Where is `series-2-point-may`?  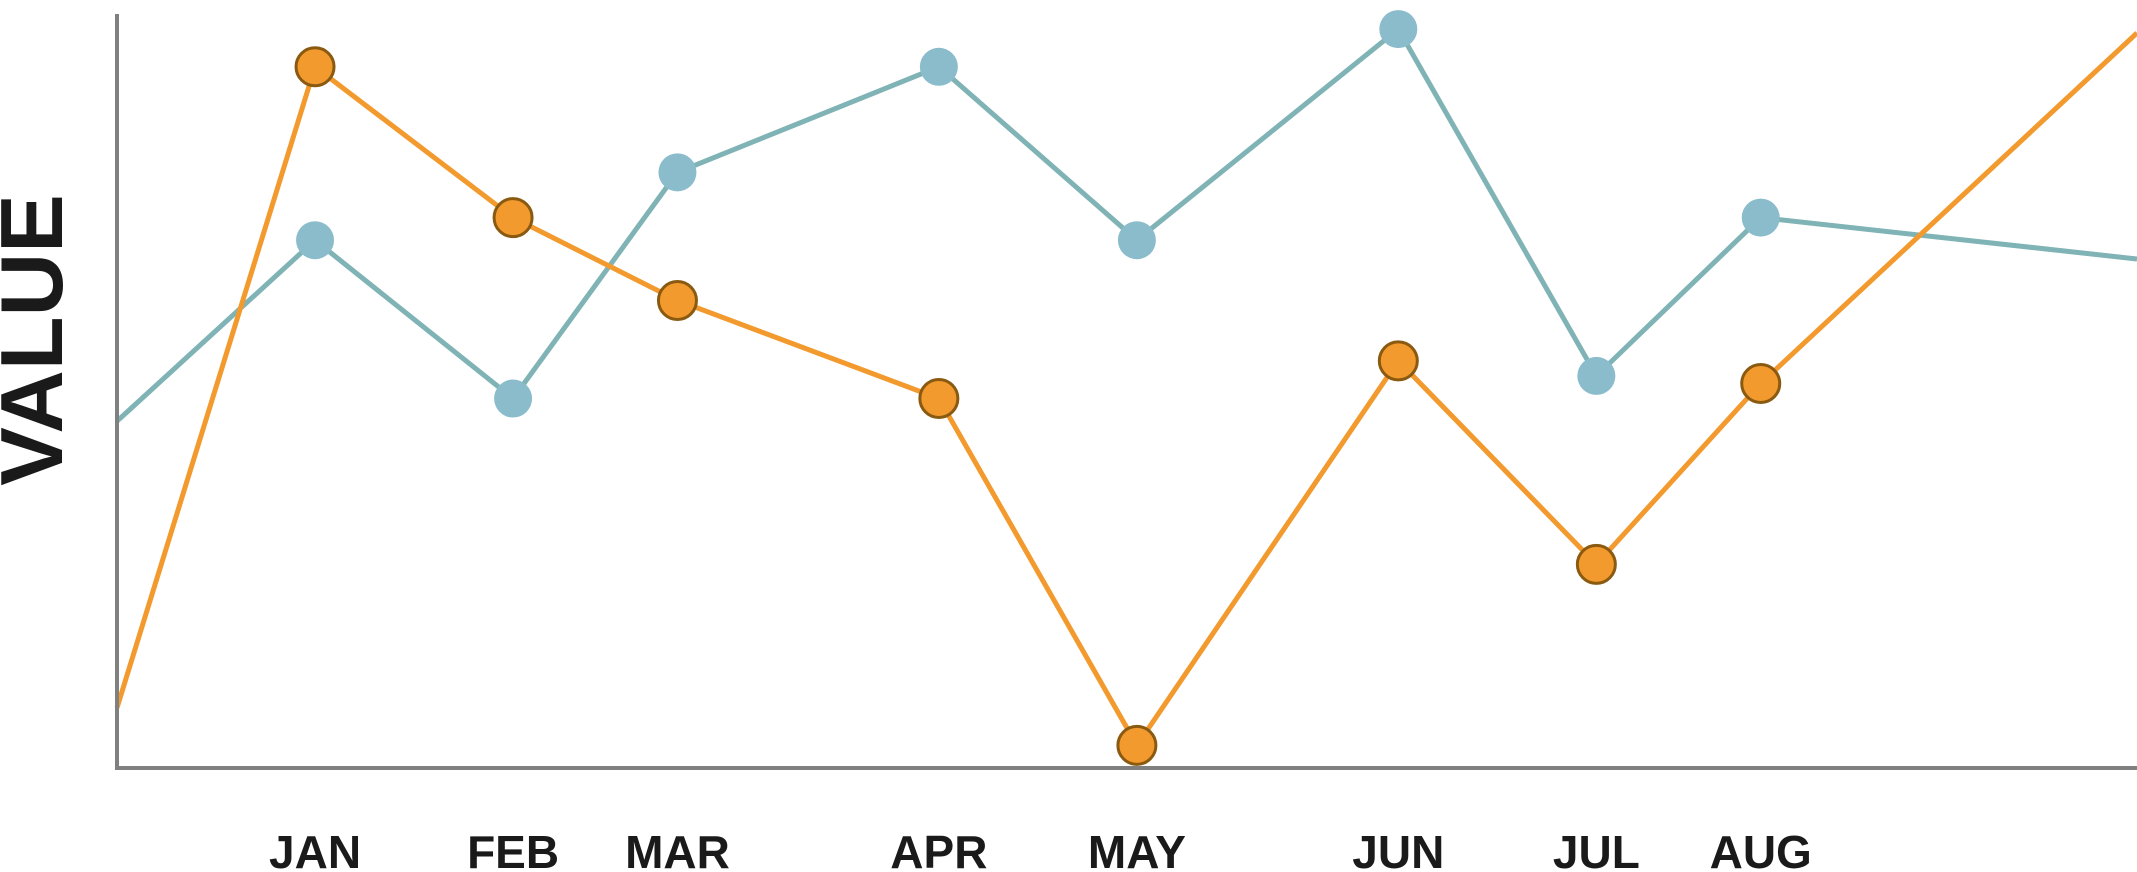 series-2-point-may is located at coordinates (1137, 745).